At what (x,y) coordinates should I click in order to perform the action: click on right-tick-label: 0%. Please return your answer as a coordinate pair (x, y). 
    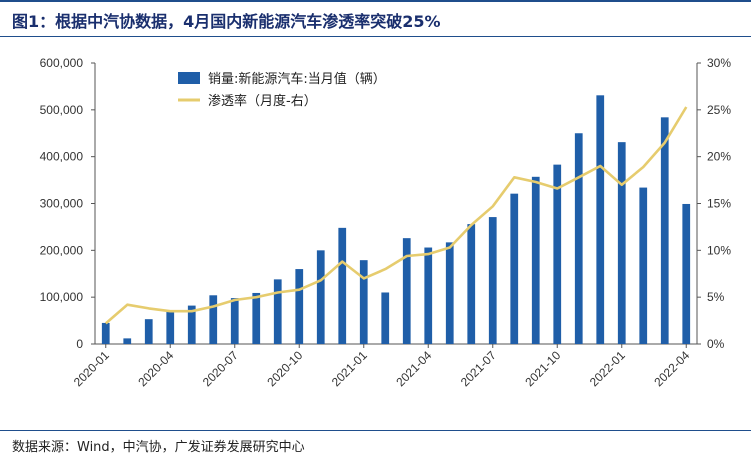
    Looking at the image, I should click on (716, 344).